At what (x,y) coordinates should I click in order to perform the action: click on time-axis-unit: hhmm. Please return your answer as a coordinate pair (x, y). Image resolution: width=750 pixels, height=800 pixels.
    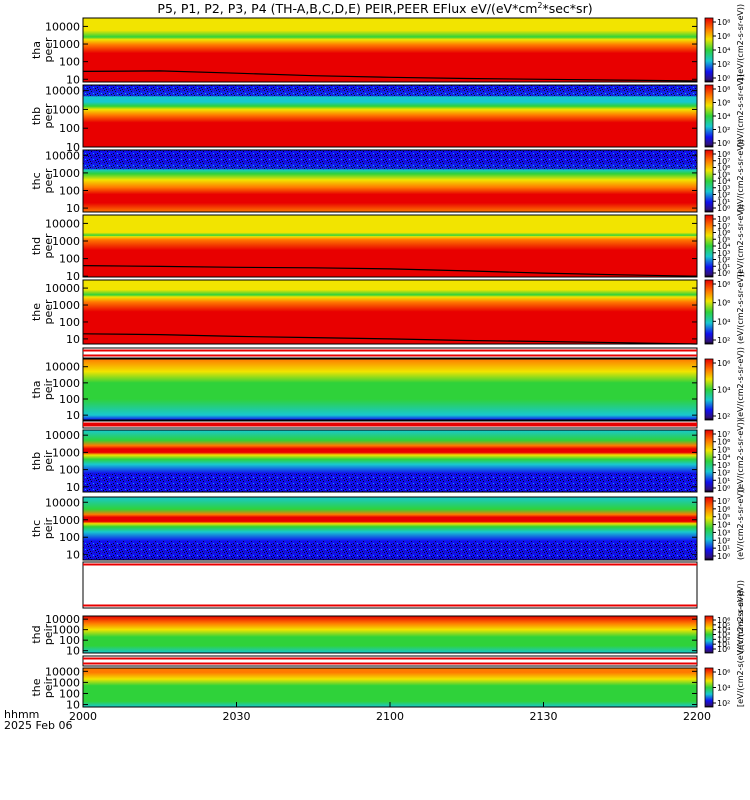
    Looking at the image, I should click on (21, 714).